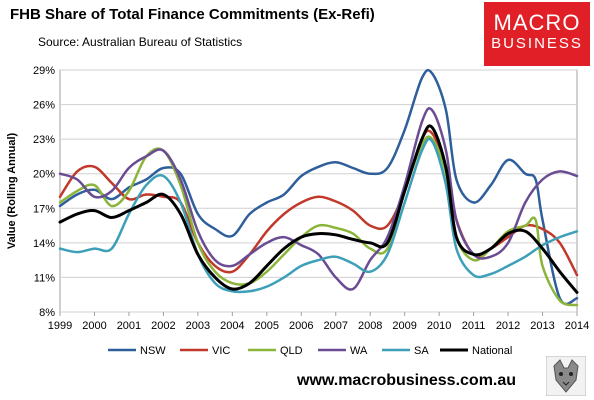 The height and width of the screenshot is (400, 594). What do you see at coordinates (404, 326) in the screenshot?
I see `x-tick-label: 2009` at bounding box center [404, 326].